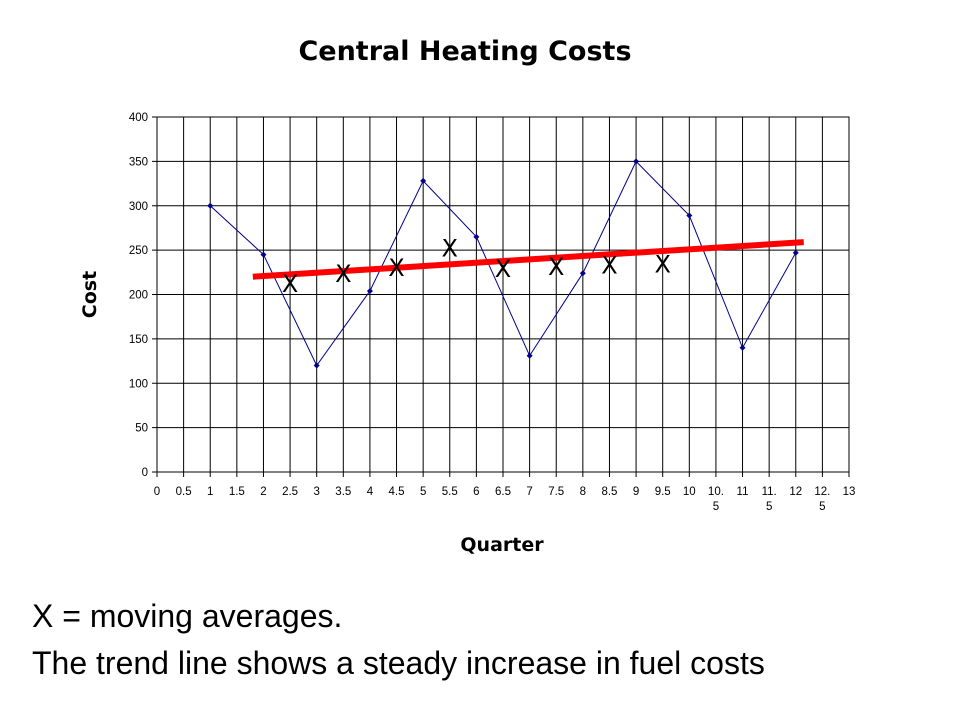 The height and width of the screenshot is (720, 960). Describe the element at coordinates (370, 492) in the screenshot. I see `x-tick-label: 4` at that location.